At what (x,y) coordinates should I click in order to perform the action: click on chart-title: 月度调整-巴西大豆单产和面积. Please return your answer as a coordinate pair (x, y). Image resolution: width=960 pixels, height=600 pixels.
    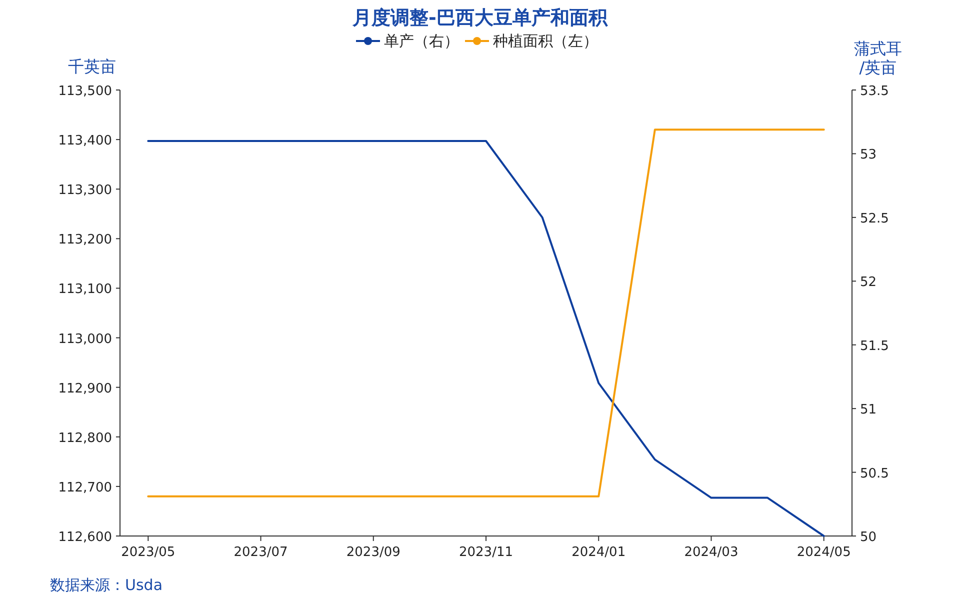
    Looking at the image, I should click on (480, 18).